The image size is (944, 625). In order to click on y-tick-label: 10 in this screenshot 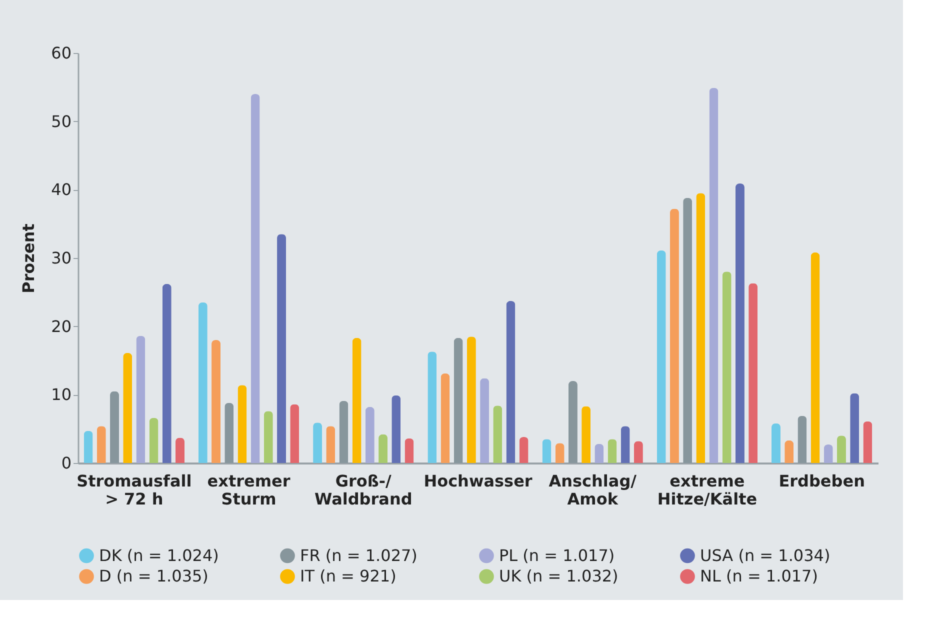, I will do `click(61, 394)`.